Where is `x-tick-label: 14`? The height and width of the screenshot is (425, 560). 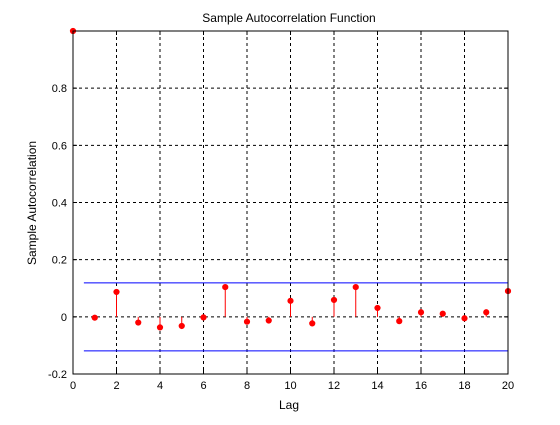
x-tick-label: 14 is located at coordinates (377, 386).